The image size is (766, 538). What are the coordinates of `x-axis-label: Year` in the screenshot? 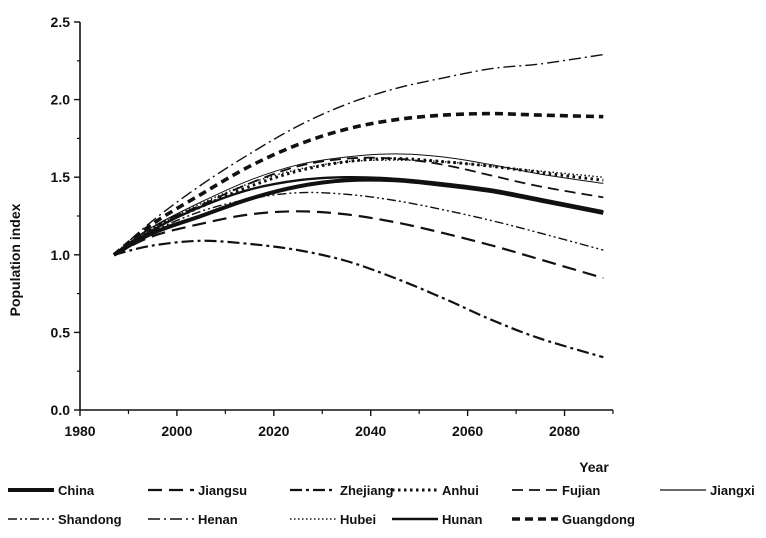 It's located at (594, 467).